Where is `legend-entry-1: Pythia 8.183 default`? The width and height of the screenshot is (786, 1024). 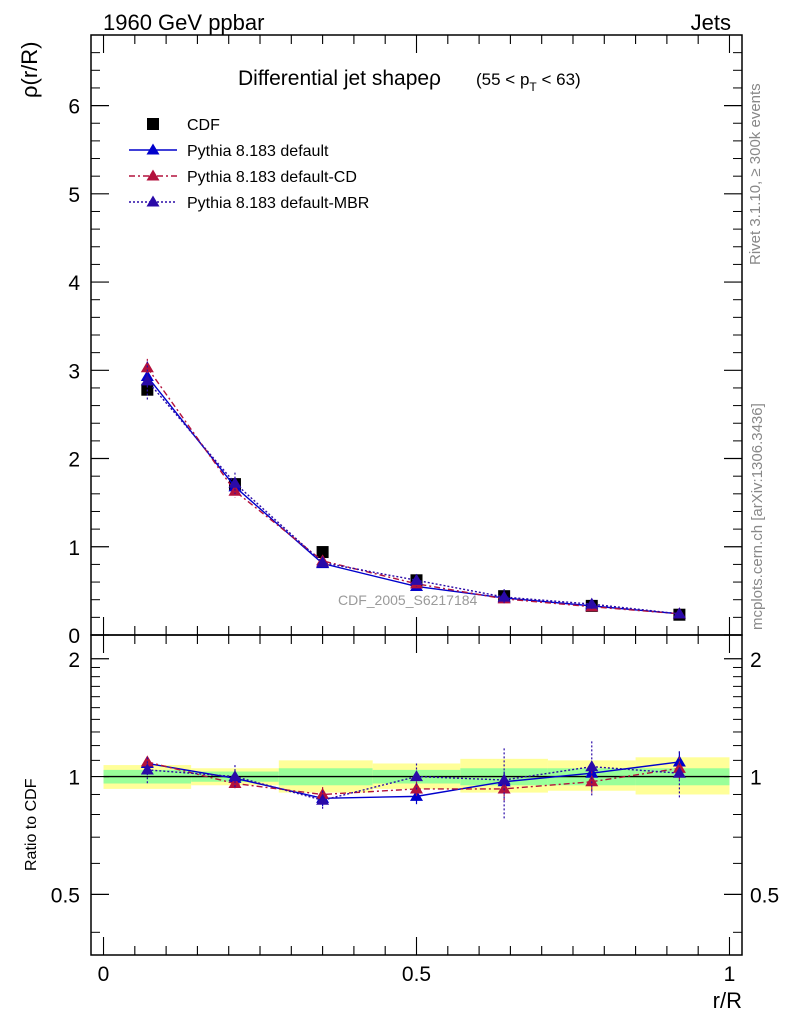 legend-entry-1: Pythia 8.183 default is located at coordinates (229, 151).